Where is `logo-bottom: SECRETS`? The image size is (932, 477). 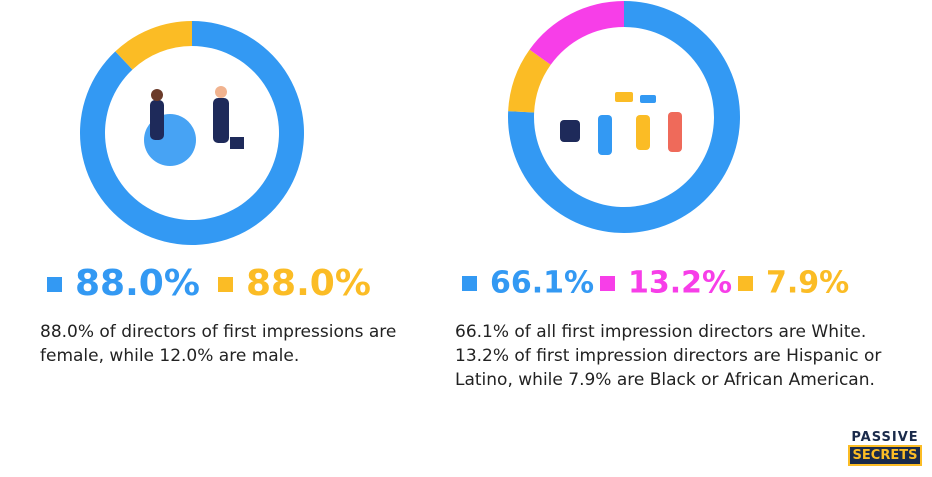
logo-bottom: SECRETS is located at coordinates (885, 455).